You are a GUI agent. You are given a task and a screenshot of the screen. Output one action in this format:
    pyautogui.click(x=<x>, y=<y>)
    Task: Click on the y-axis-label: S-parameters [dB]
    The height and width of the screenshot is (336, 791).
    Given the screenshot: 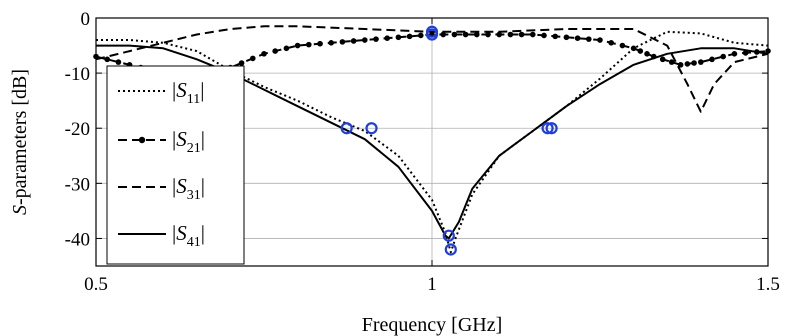 What is the action you would take?
    pyautogui.click(x=20, y=142)
    